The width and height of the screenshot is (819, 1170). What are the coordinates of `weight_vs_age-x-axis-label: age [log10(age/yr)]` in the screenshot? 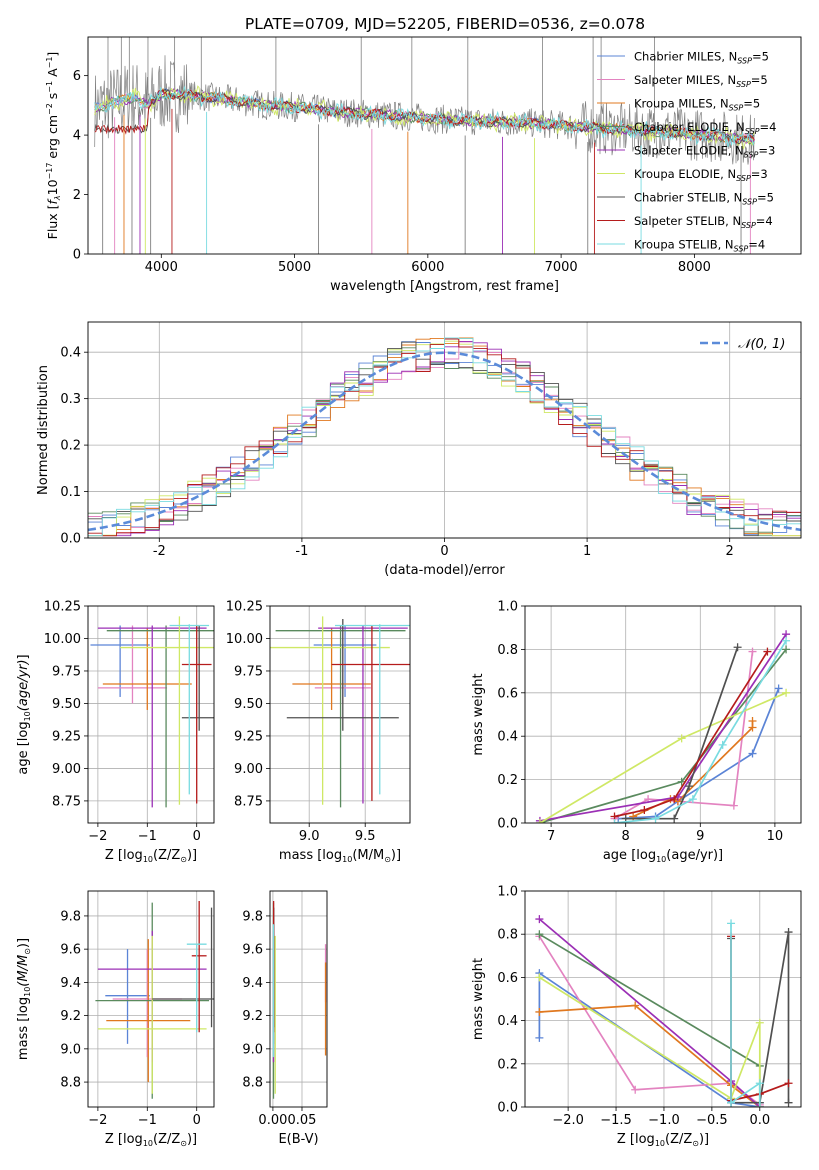 It's located at (663, 856).